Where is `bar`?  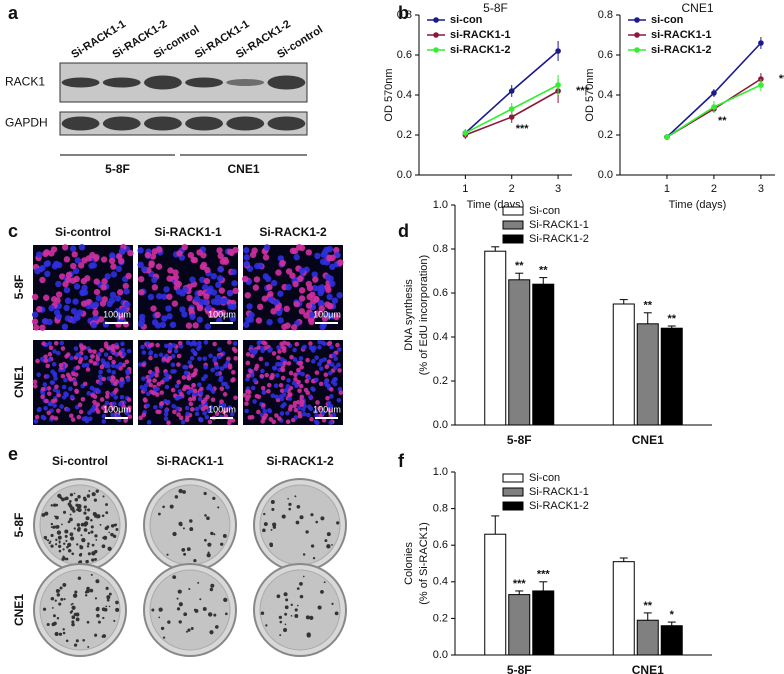 bar is located at coordinates (623, 608).